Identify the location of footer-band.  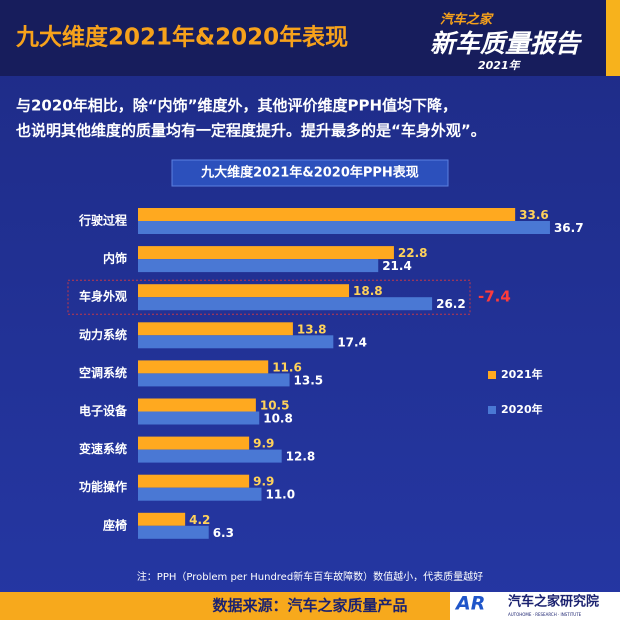
(225, 606).